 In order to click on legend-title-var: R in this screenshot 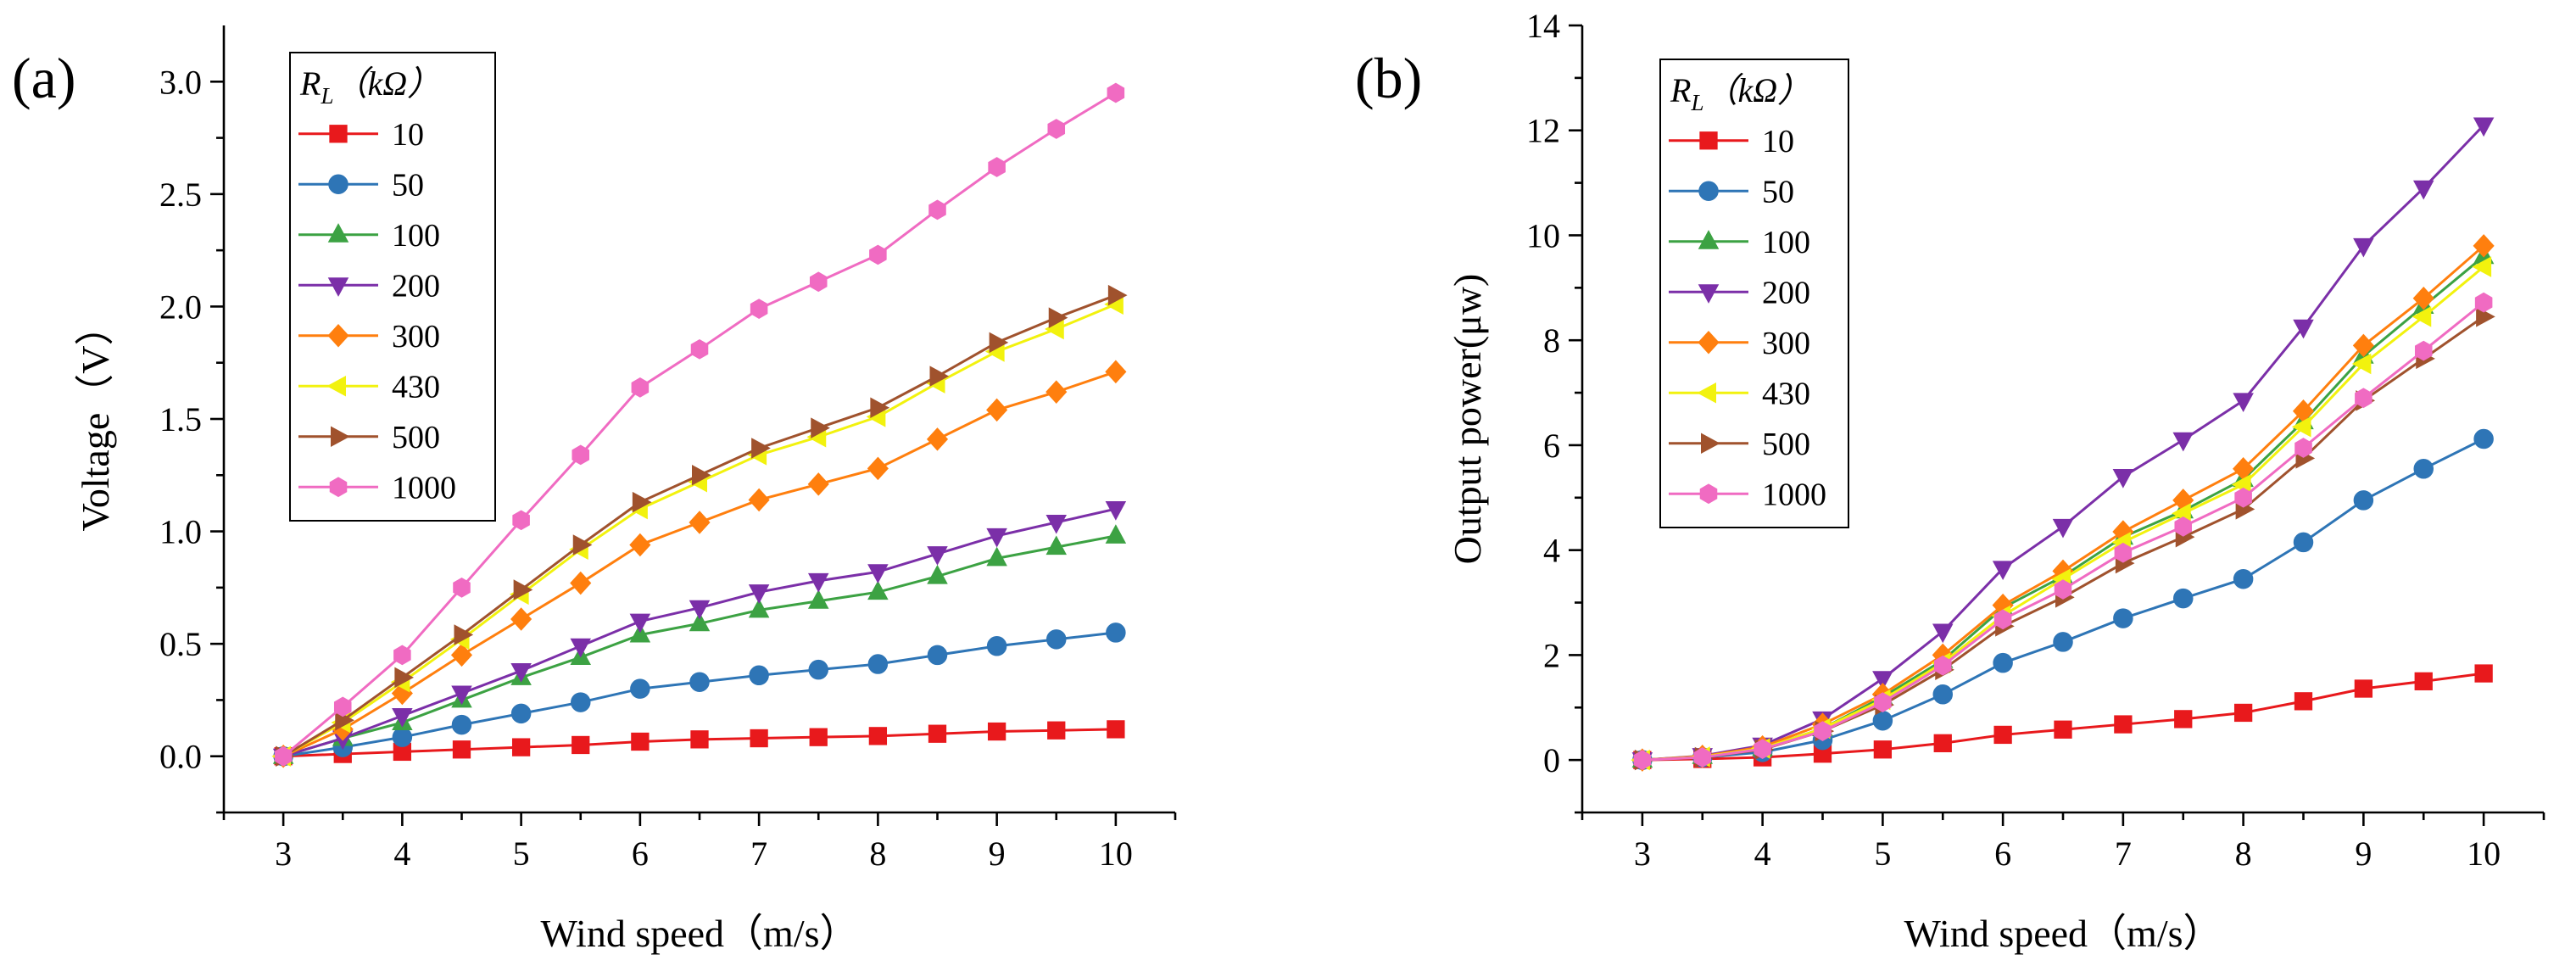, I will do `click(310, 83)`.